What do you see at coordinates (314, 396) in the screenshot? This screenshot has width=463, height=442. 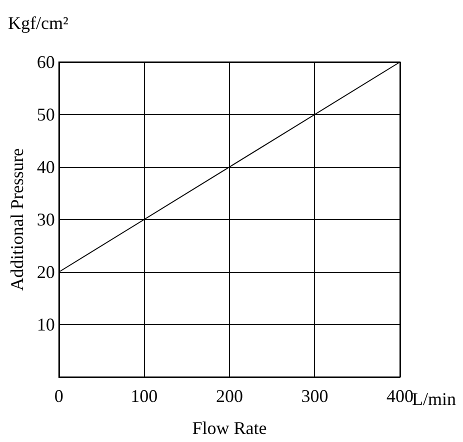 I see `x-tick-label: 300` at bounding box center [314, 396].